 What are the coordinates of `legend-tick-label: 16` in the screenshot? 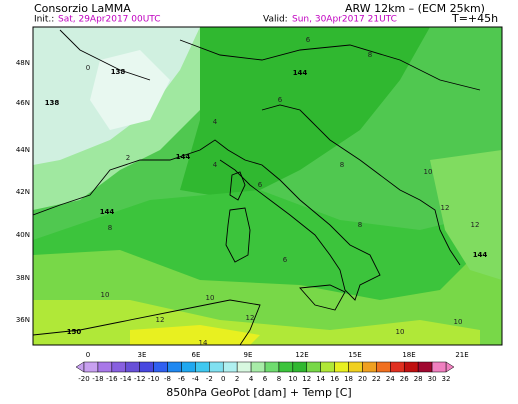 It's located at (334, 379).